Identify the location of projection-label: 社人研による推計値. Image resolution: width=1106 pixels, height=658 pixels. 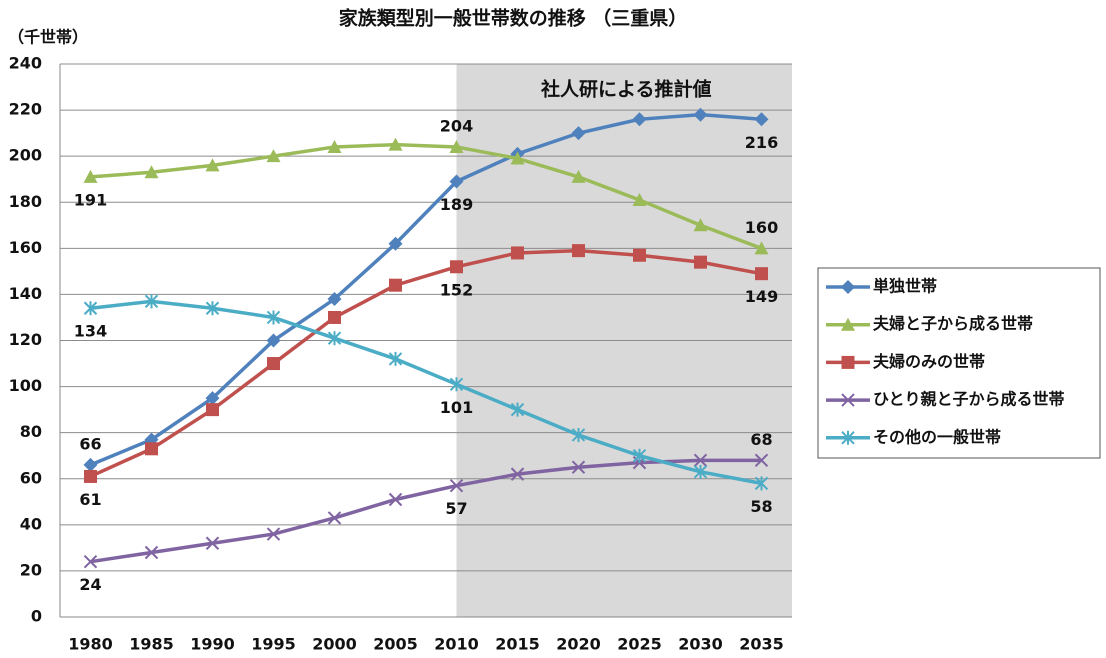
(625, 89).